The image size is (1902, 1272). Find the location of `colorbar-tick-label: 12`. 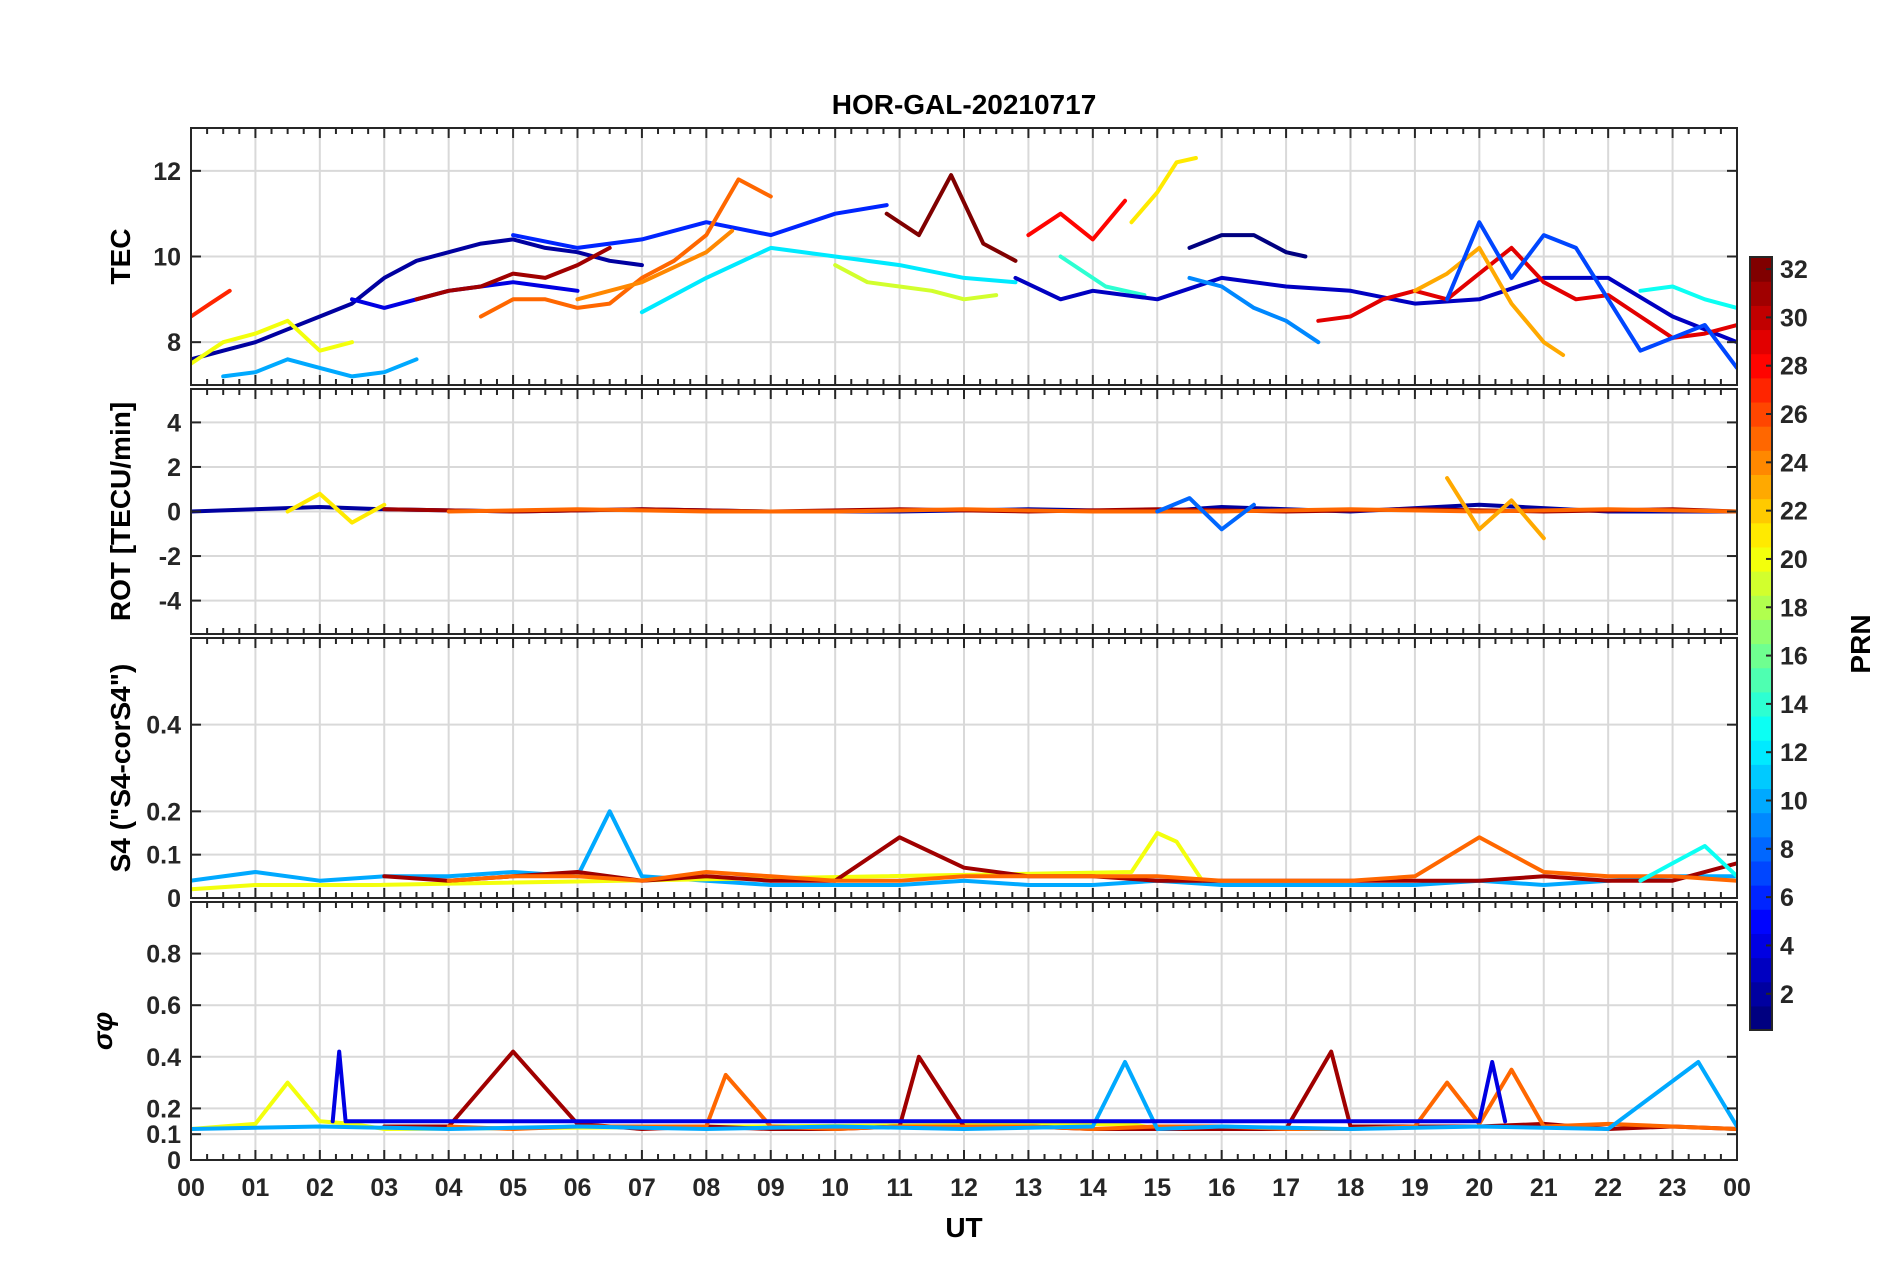

colorbar-tick-label: 12 is located at coordinates (1794, 753).